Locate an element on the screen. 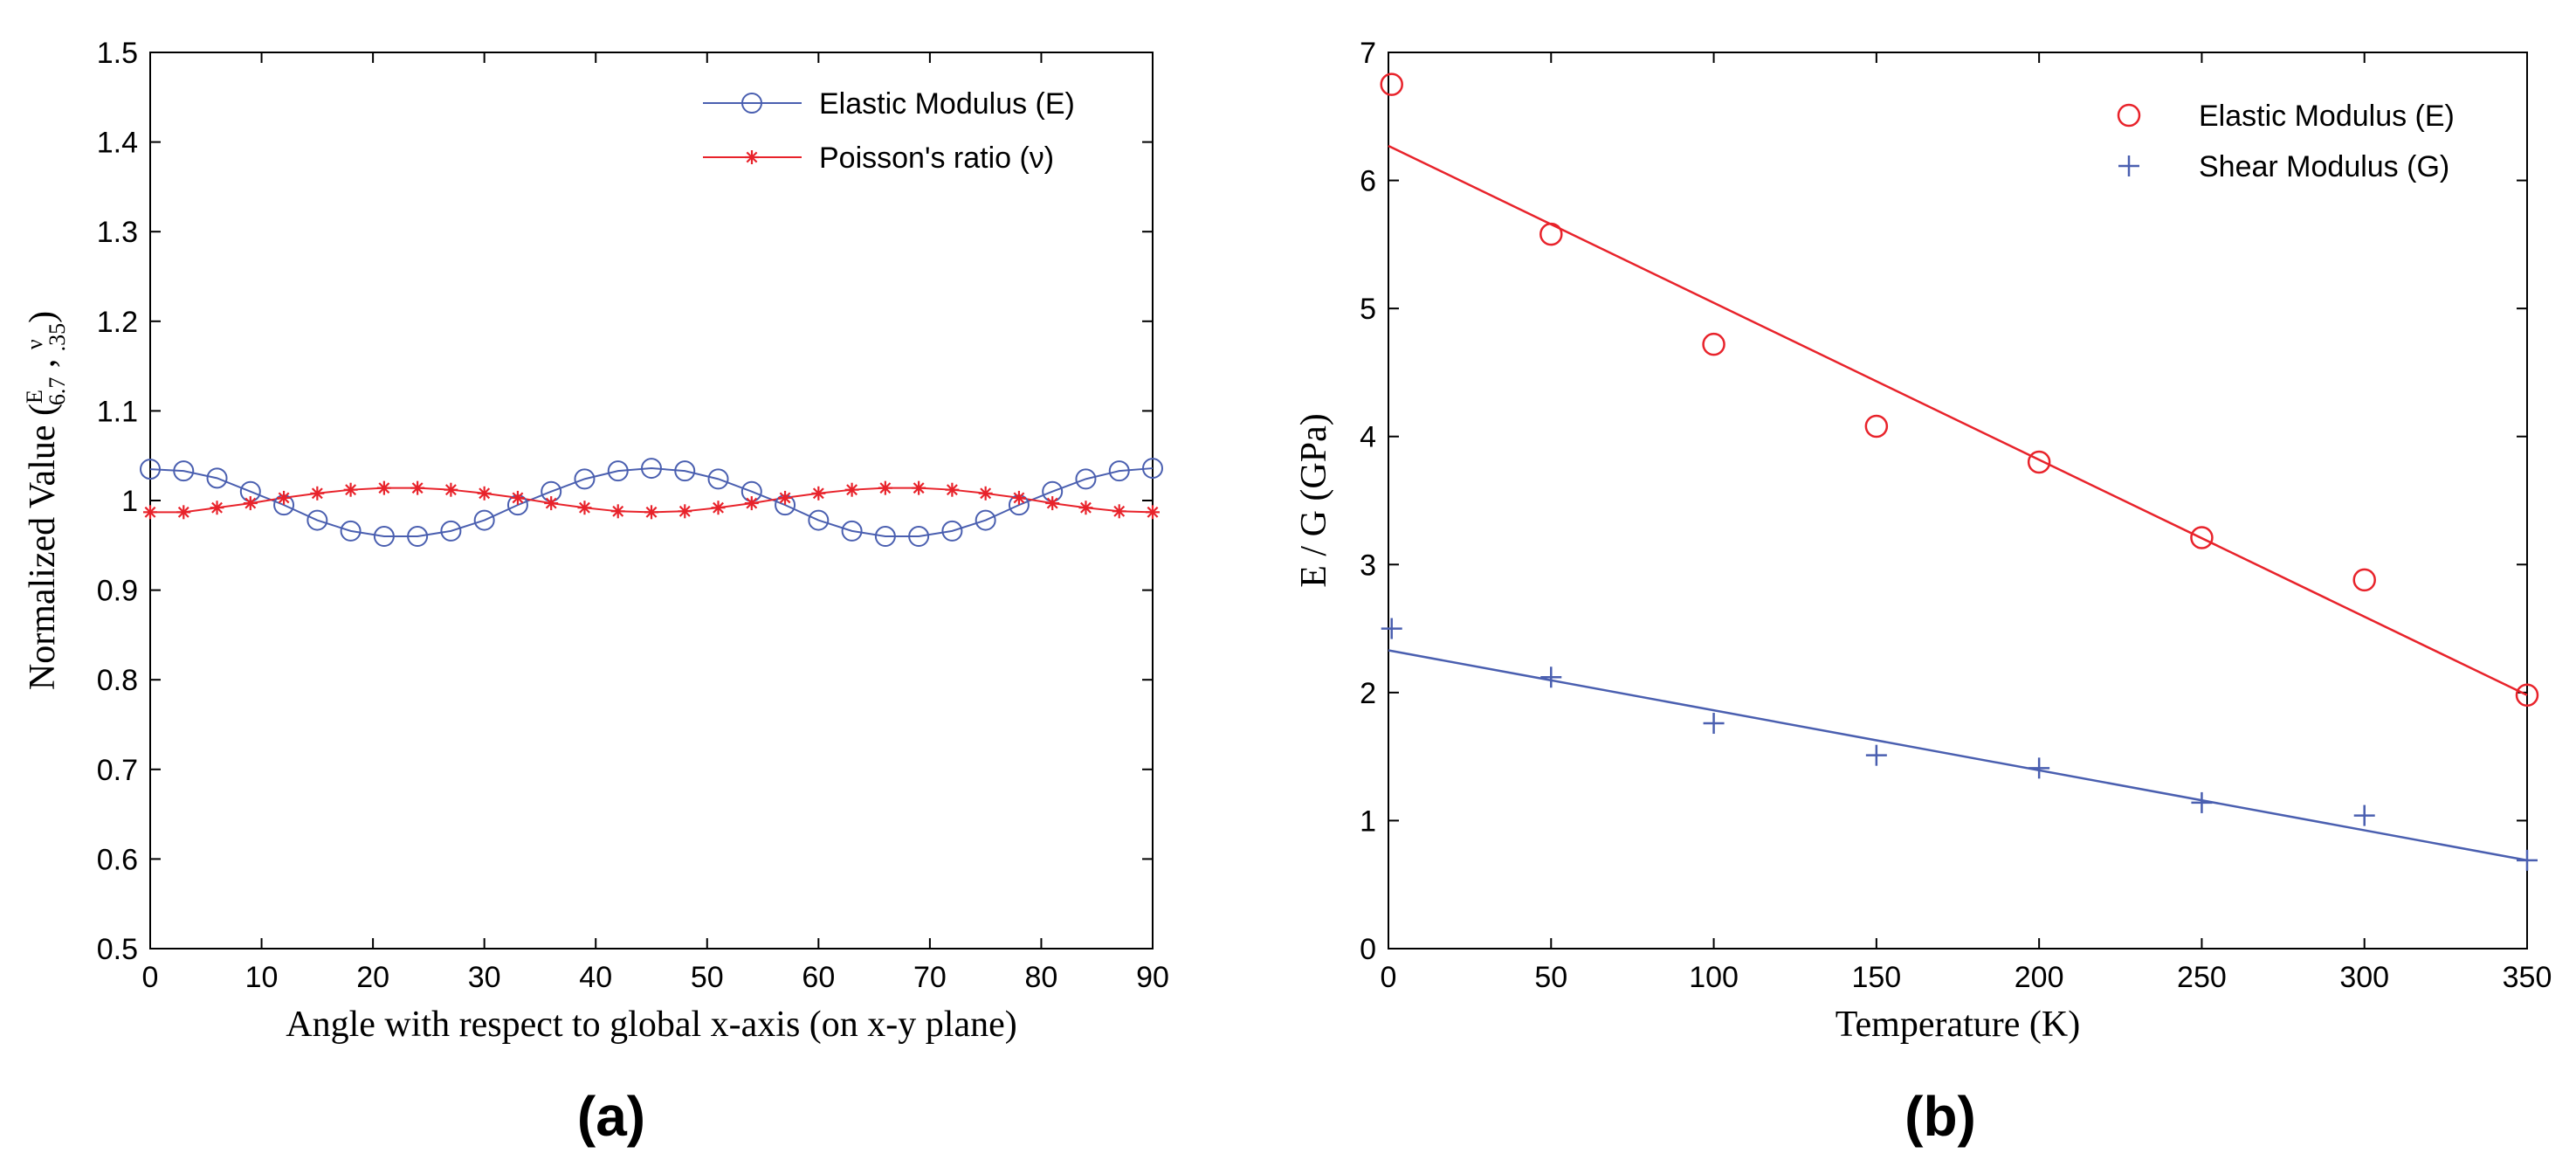 This screenshot has width=2576, height=1174. chart-a-legend-box is located at coordinates (907, 126).